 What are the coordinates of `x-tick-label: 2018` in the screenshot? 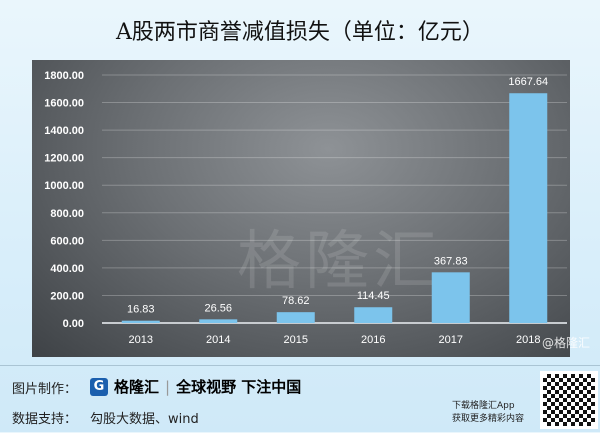 It's located at (528, 340).